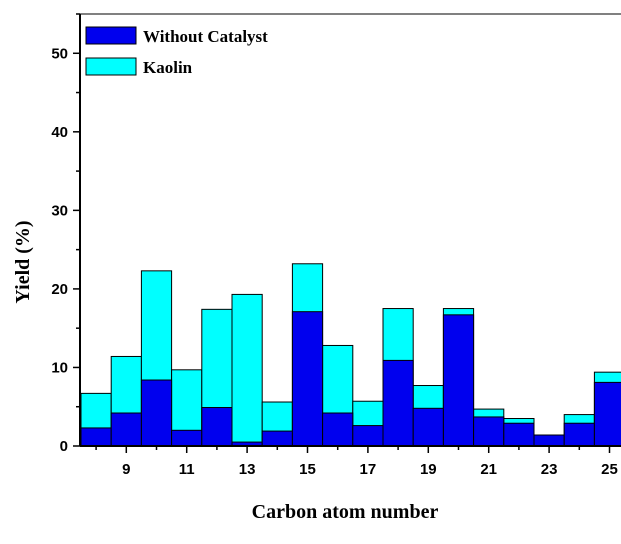  What do you see at coordinates (64, 446) in the screenshot?
I see `y-tick-label: 0` at bounding box center [64, 446].